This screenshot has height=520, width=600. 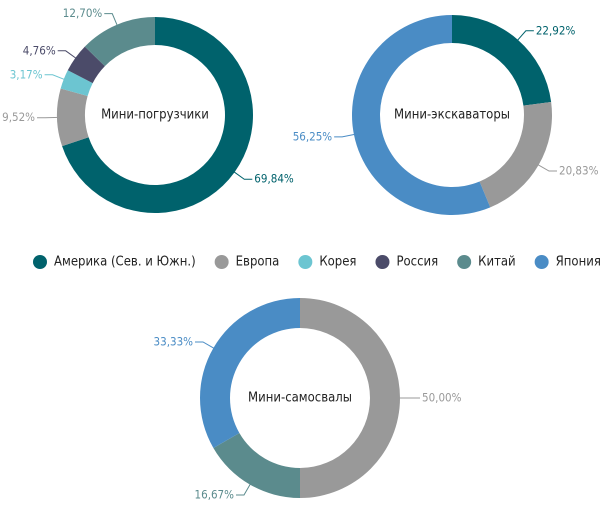 What do you see at coordinates (274, 179) in the screenshot?
I see `data-label: 69,84%` at bounding box center [274, 179].